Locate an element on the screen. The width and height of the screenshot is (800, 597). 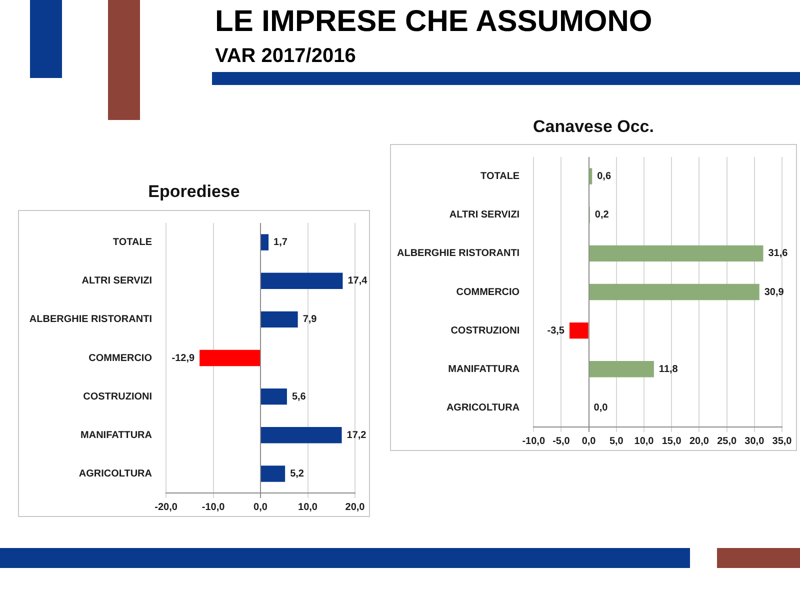
text: VAR 2017/2016 is located at coordinates (286, 56).